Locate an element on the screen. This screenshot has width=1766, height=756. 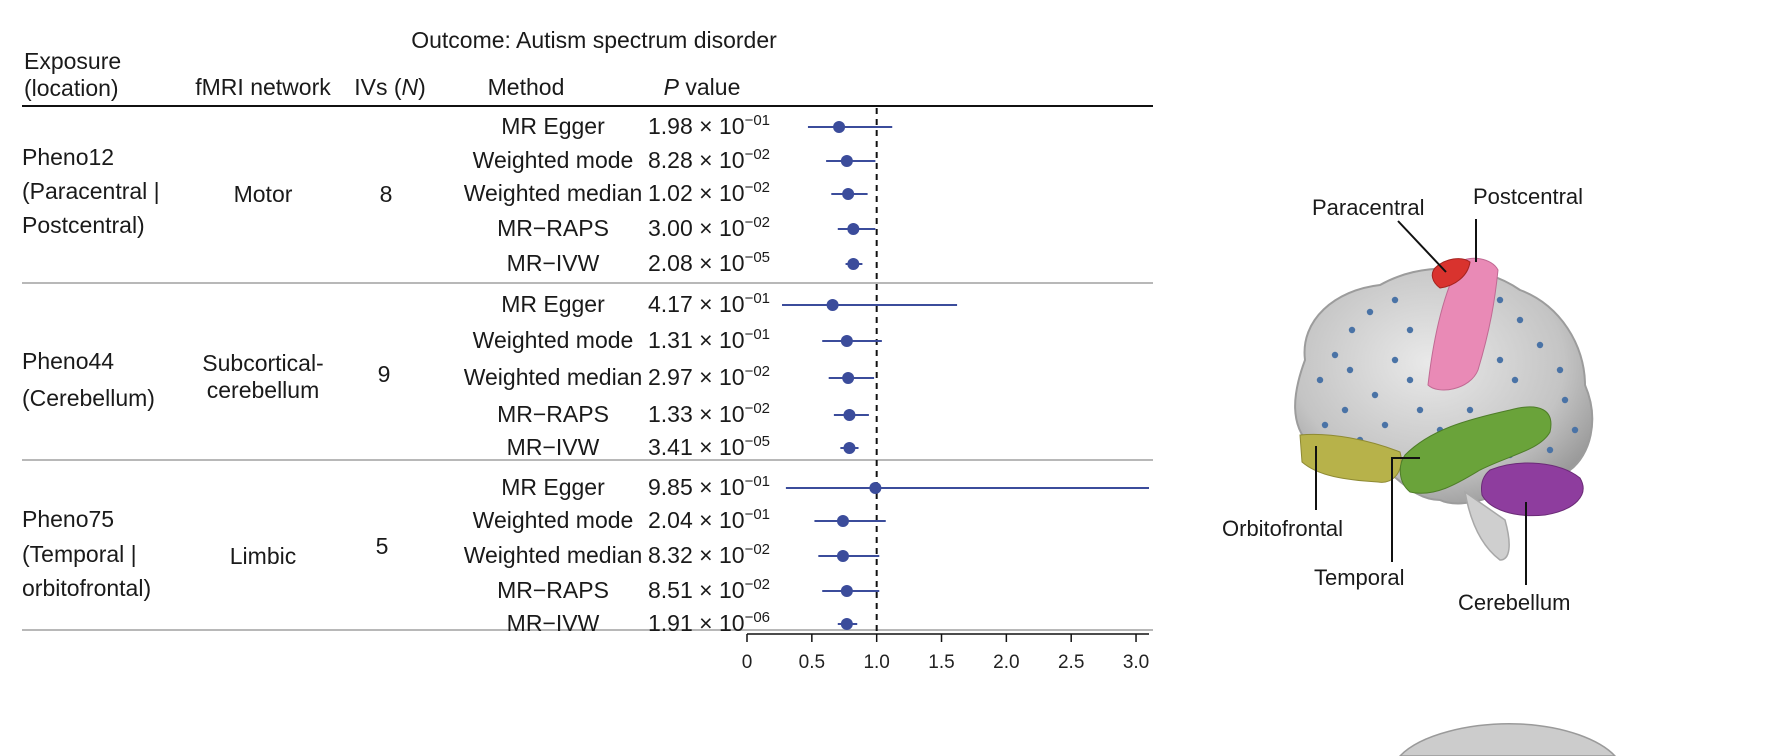
p-value-mantissa: 8.51 × 10 is located at coordinates (696, 590).